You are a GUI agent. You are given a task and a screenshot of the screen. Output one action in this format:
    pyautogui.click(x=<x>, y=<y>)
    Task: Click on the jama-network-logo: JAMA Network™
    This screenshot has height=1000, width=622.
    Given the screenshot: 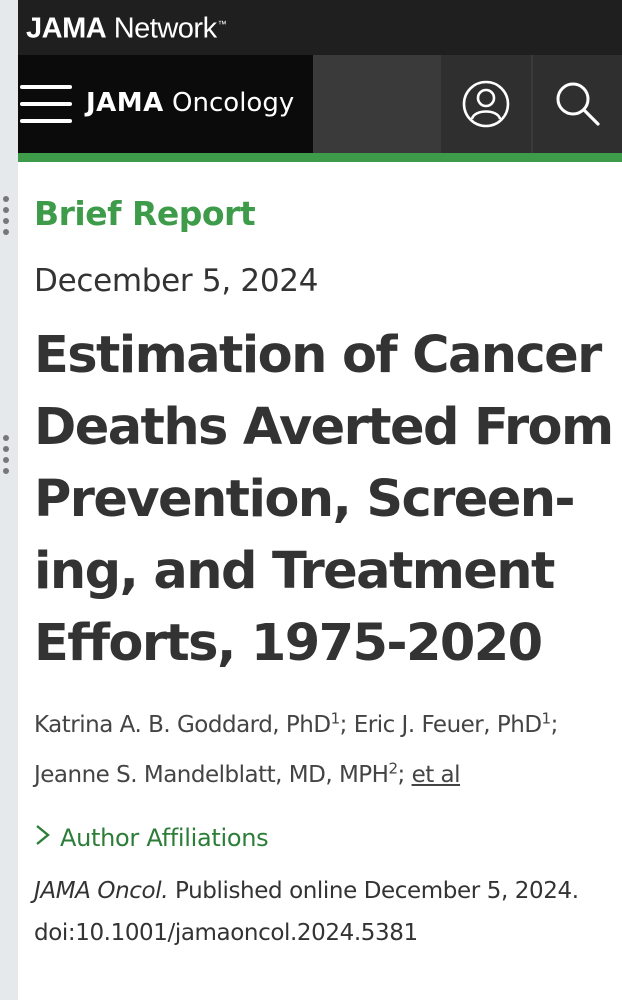 What is the action you would take?
    pyautogui.click(x=126, y=28)
    